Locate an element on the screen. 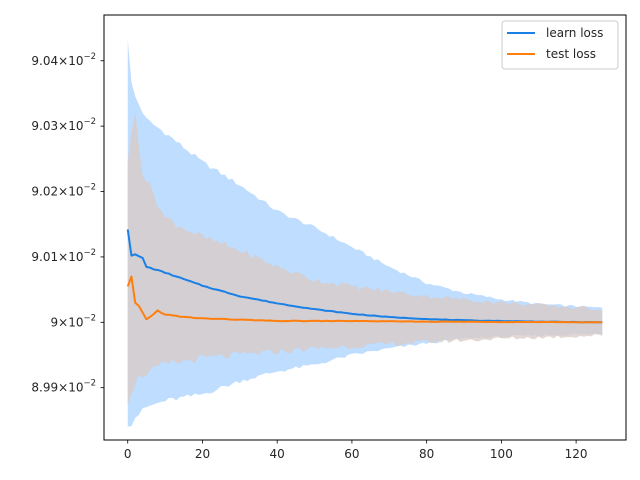 Image resolution: width=640 pixels, height=480 pixels. y-tick-label: 8.99×10⁻² is located at coordinates (63, 387).